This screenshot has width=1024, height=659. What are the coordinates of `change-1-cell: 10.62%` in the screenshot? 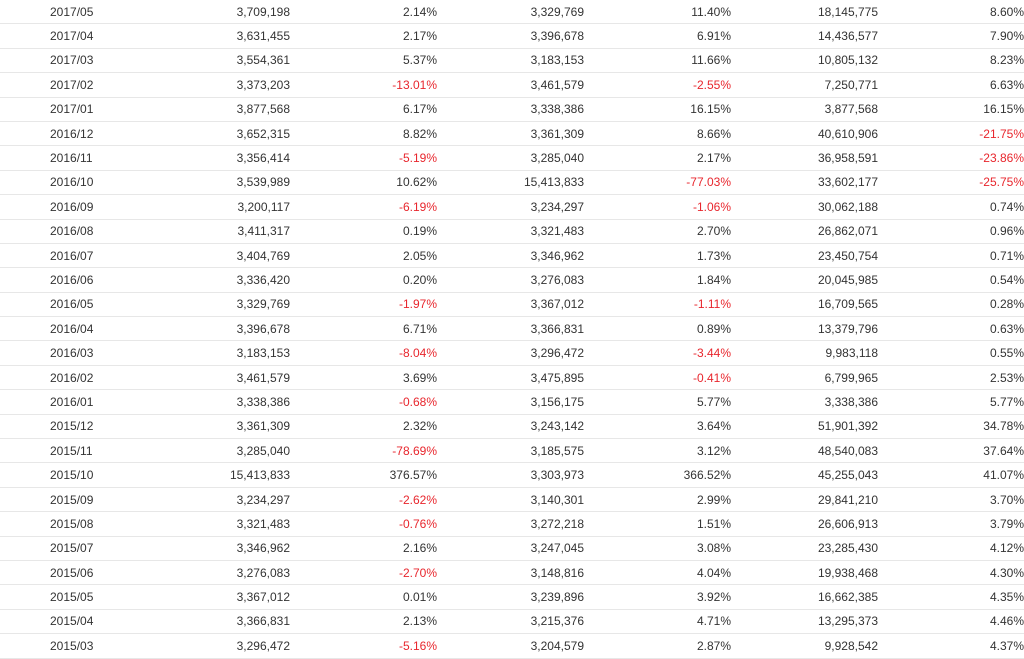 It's located at (363, 183).